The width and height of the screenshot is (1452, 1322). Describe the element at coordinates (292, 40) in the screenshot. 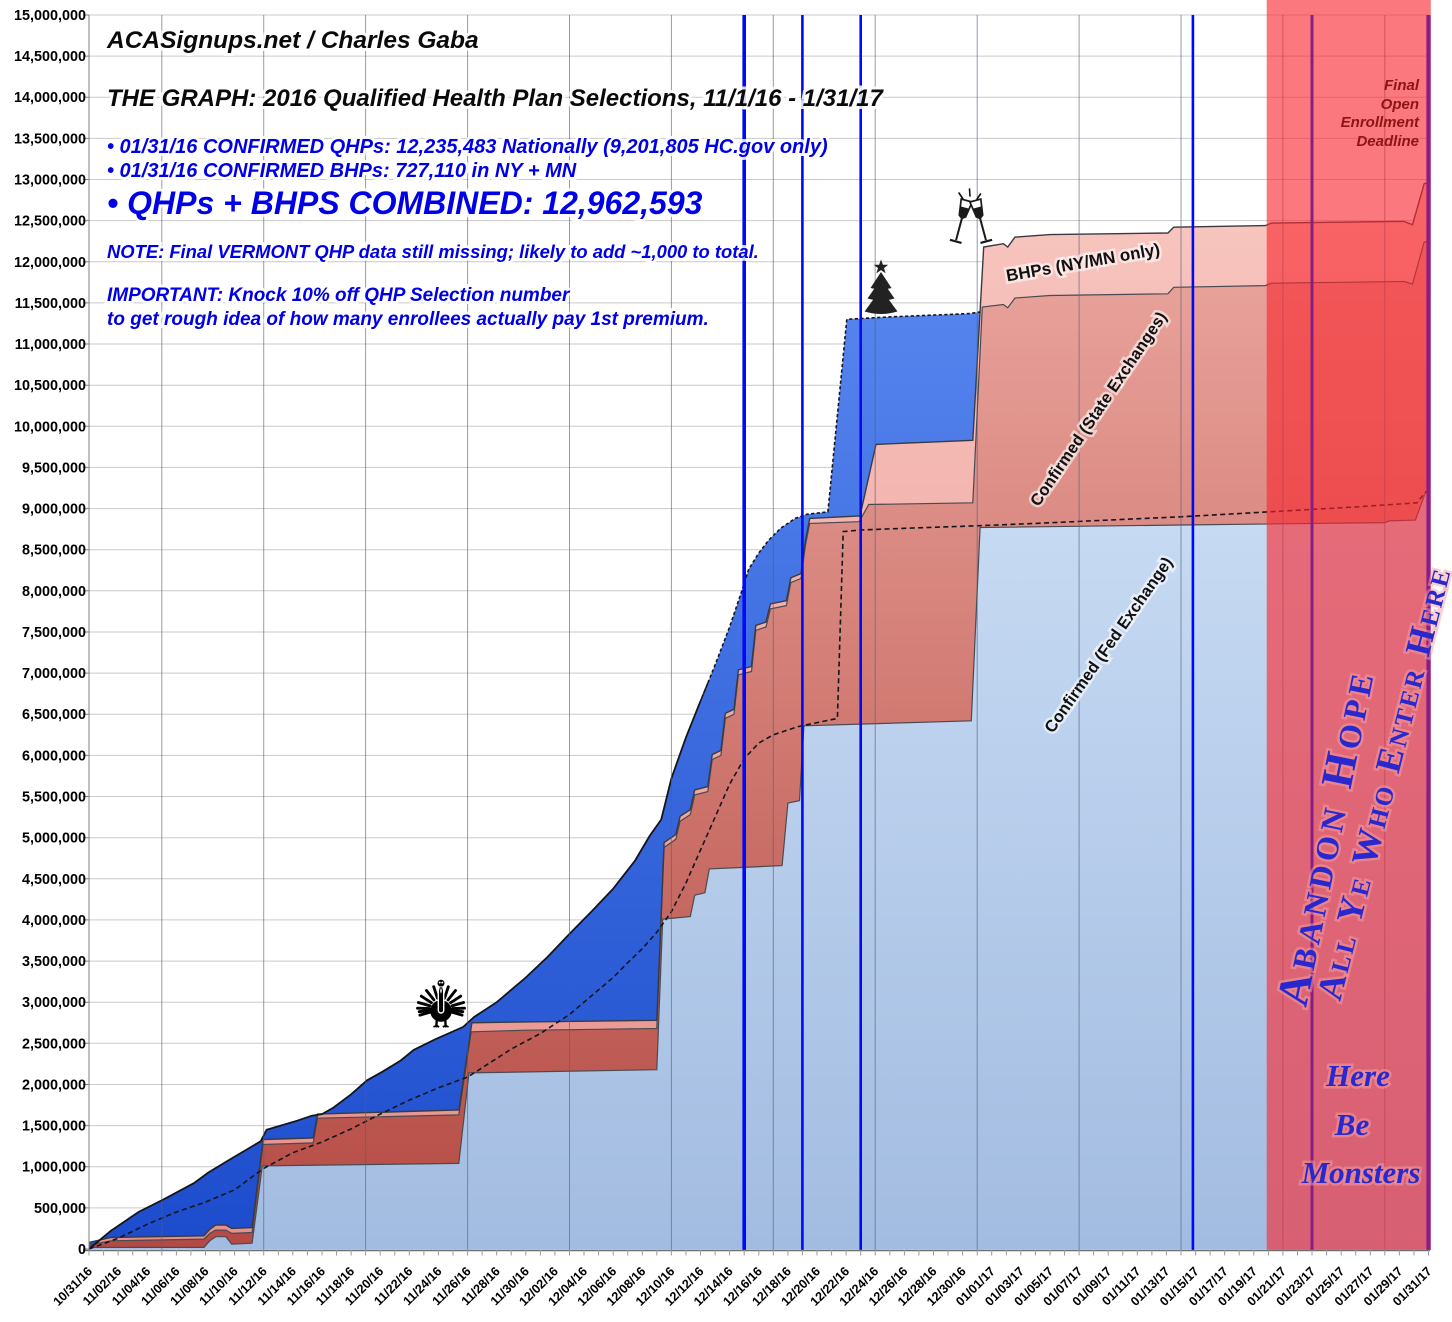

I see `svg-text: ACASignups.net / Charles Gaba` at that location.